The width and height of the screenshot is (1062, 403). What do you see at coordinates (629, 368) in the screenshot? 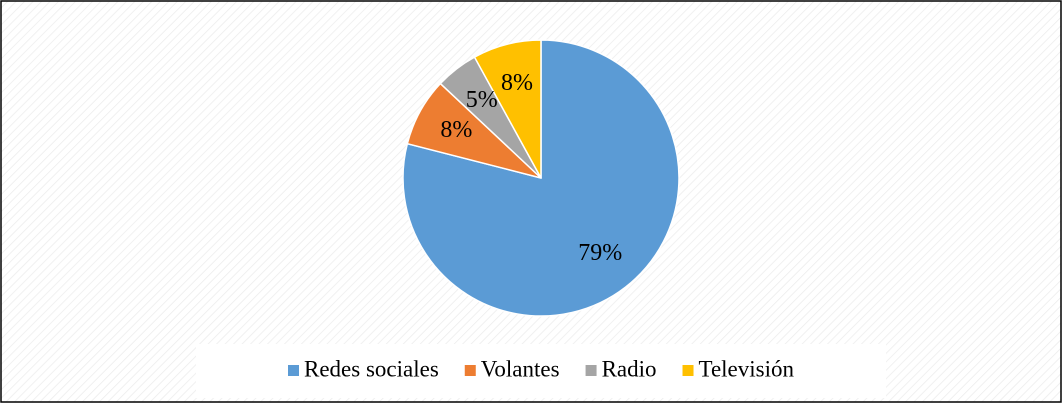
I see `legend-label: Radio` at bounding box center [629, 368].